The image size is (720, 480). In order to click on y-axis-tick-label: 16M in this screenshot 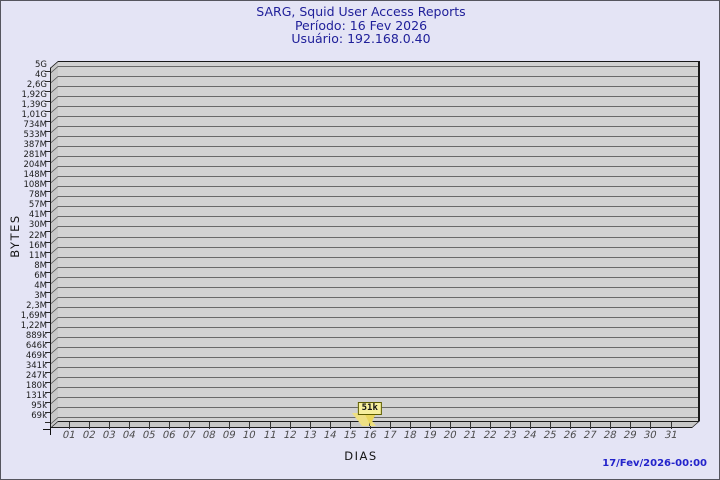, I will do `click(37, 245)`.